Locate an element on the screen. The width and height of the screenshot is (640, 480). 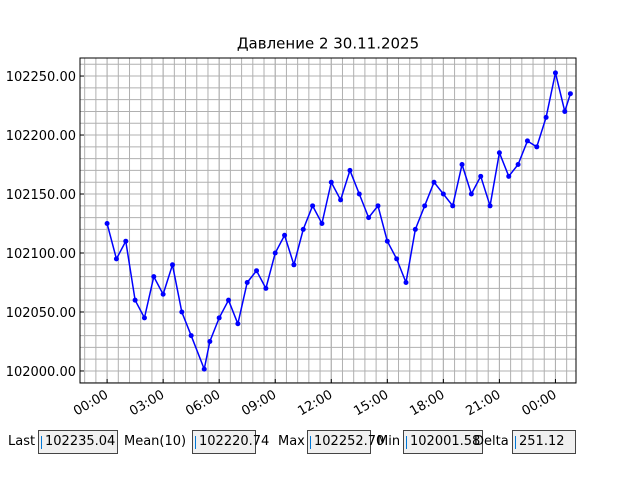
y-tick-label: 102250.00 is located at coordinates (41, 77).